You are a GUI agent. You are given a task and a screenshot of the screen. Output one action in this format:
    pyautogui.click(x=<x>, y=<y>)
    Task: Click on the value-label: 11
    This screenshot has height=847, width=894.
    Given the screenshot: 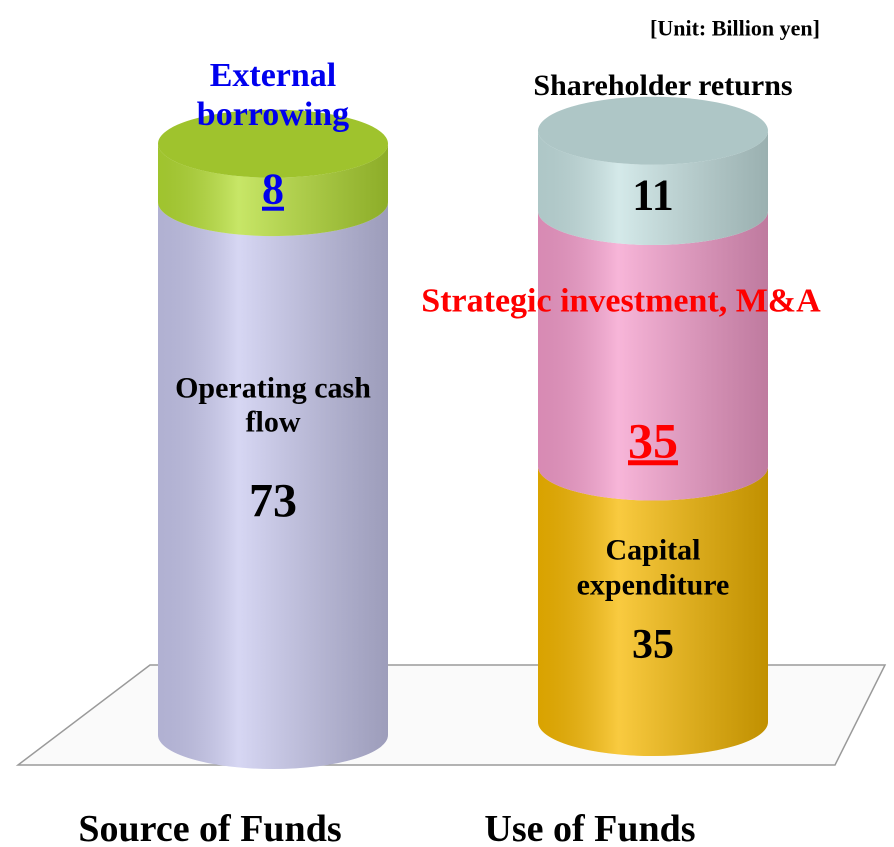 What is the action you would take?
    pyautogui.click(x=653, y=195)
    